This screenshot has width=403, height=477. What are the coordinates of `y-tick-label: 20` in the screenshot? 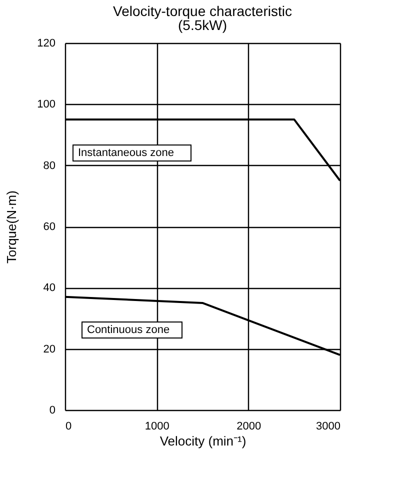 It's located at (49, 349).